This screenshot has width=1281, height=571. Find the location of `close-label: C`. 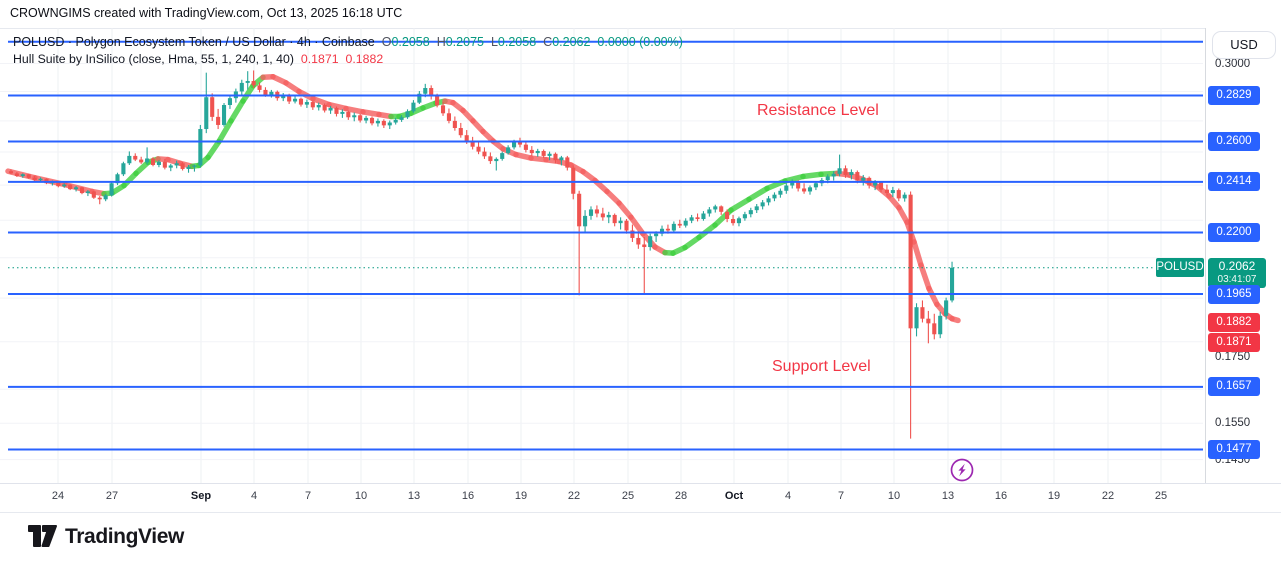

close-label: C is located at coordinates (548, 42).